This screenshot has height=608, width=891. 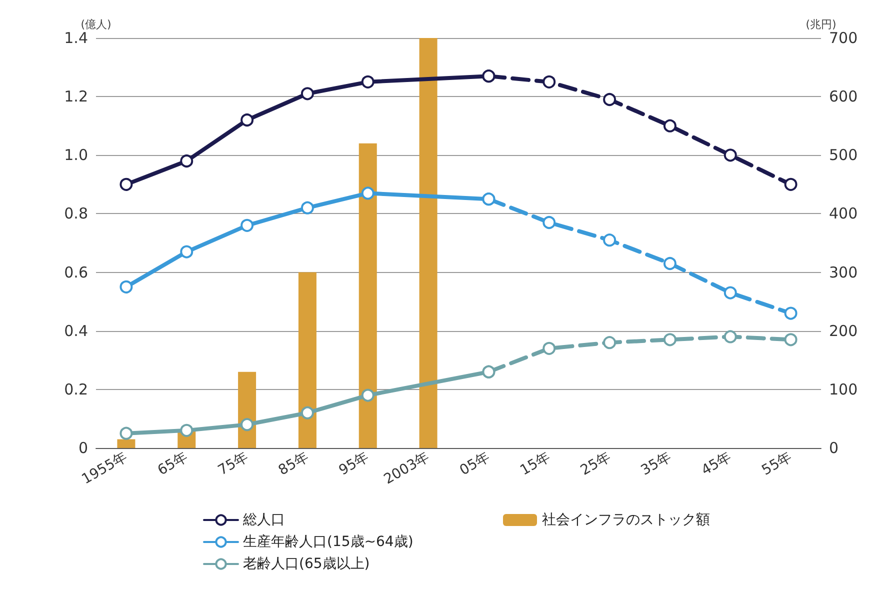 What do you see at coordinates (263, 520) in the screenshot?
I see `legend-label: 総人口` at bounding box center [263, 520].